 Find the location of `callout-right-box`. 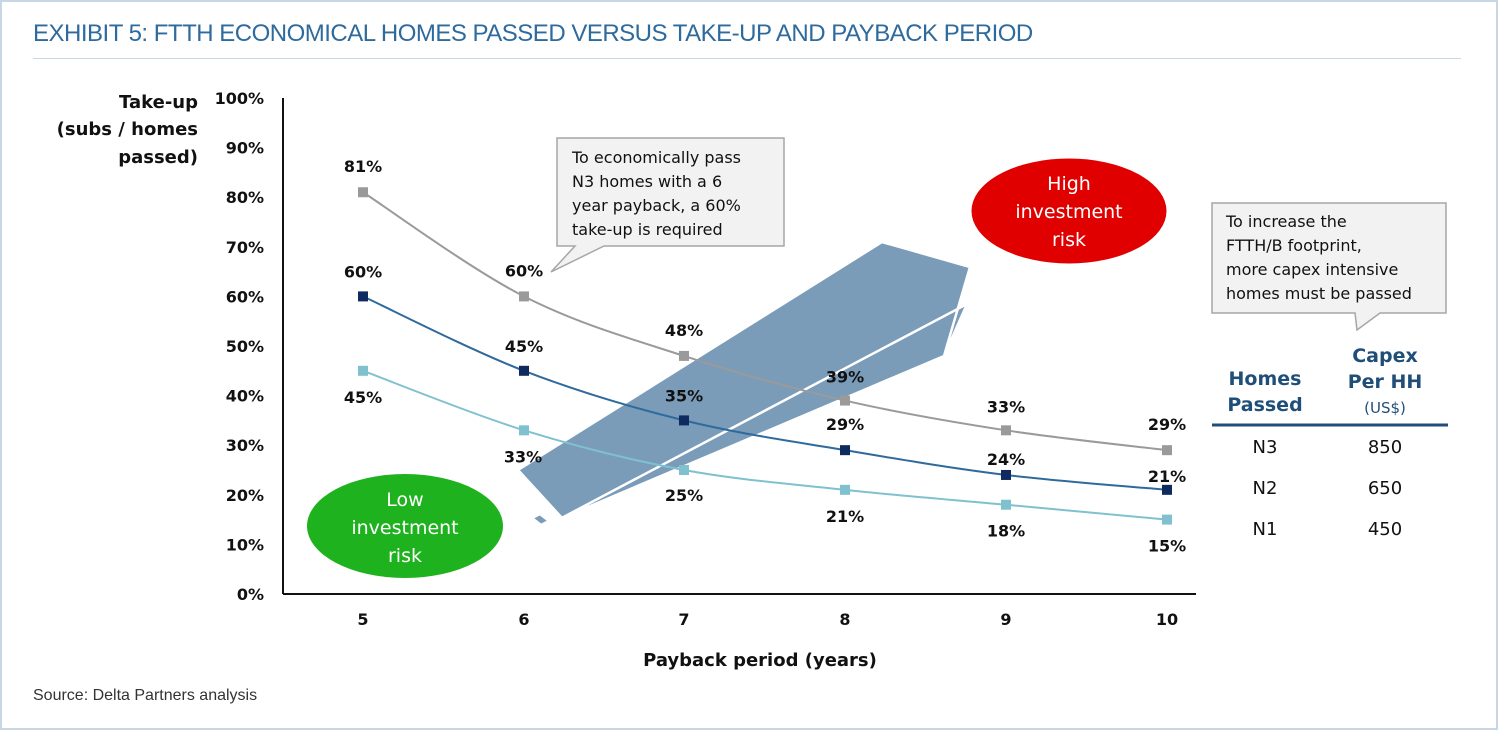

callout-right-box is located at coordinates (1329, 267).